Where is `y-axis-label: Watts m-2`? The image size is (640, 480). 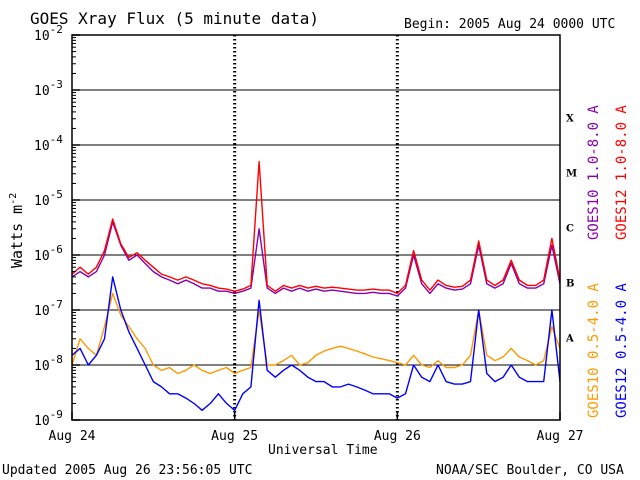 y-axis-label: Watts m-2 is located at coordinates (17, 230).